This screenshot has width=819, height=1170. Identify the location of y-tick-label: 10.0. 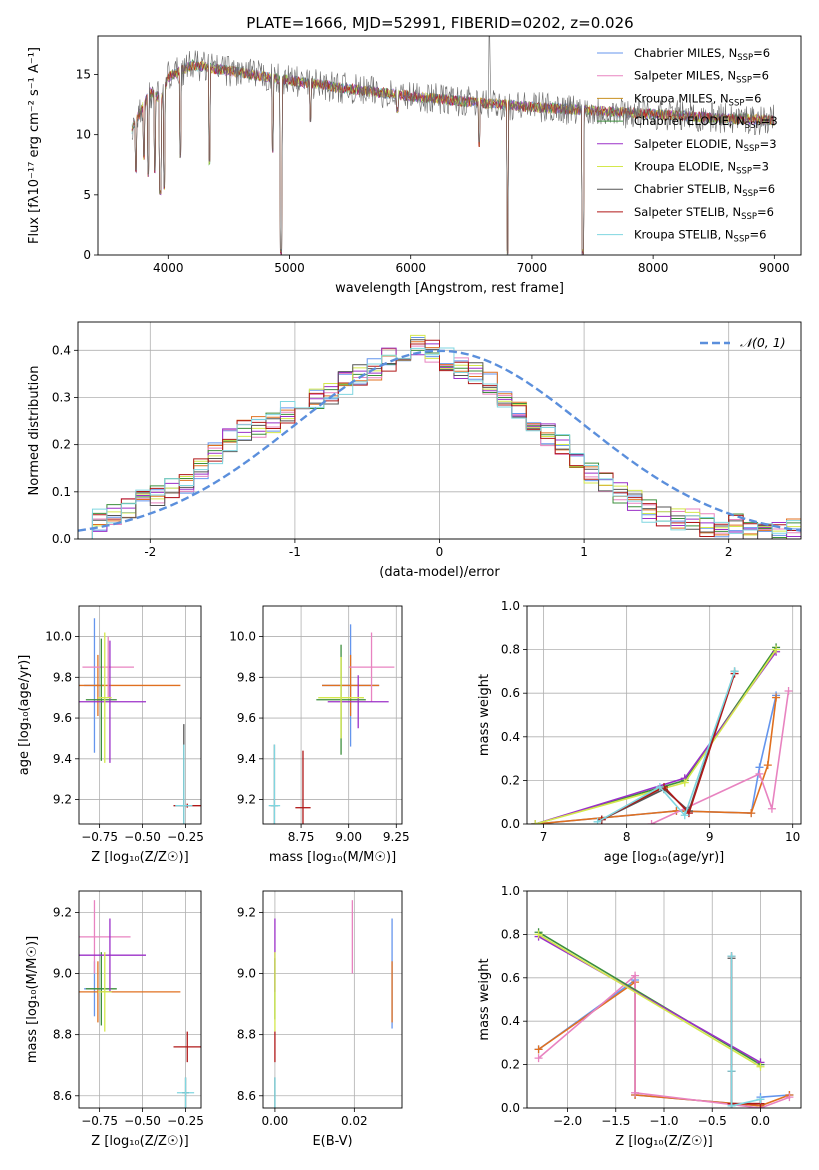
(242, 637).